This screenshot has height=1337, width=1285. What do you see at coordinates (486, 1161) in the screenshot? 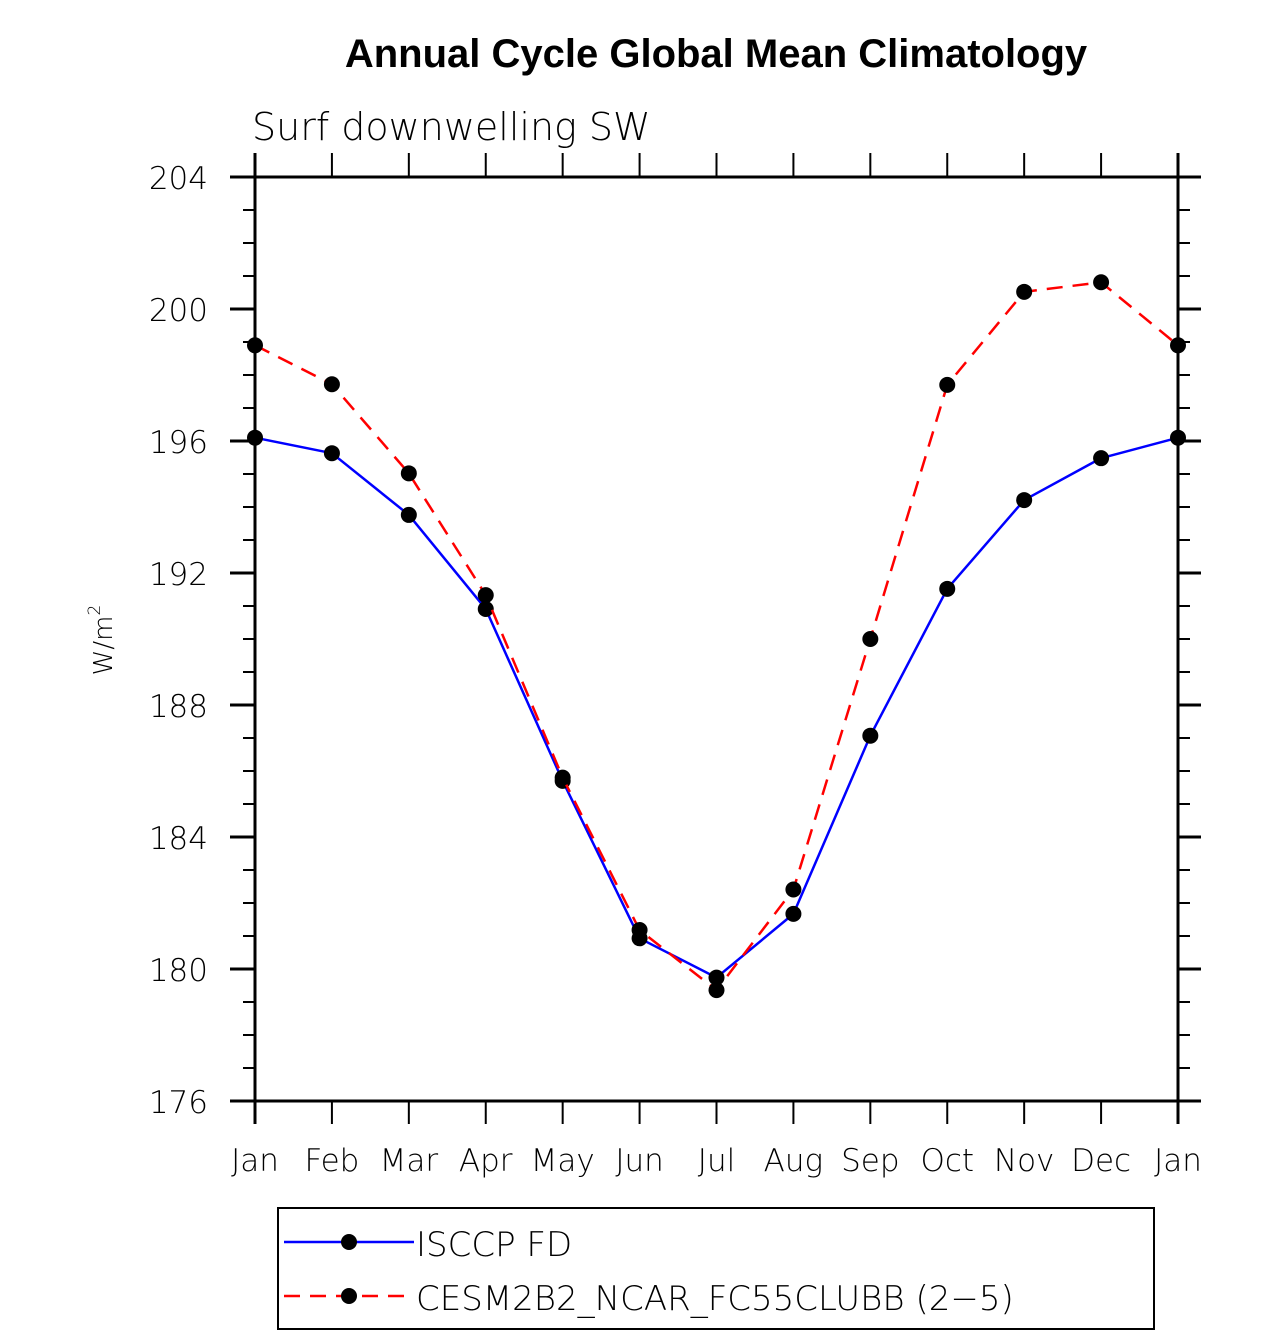
I see `x-tick-label: Apr` at bounding box center [486, 1161].